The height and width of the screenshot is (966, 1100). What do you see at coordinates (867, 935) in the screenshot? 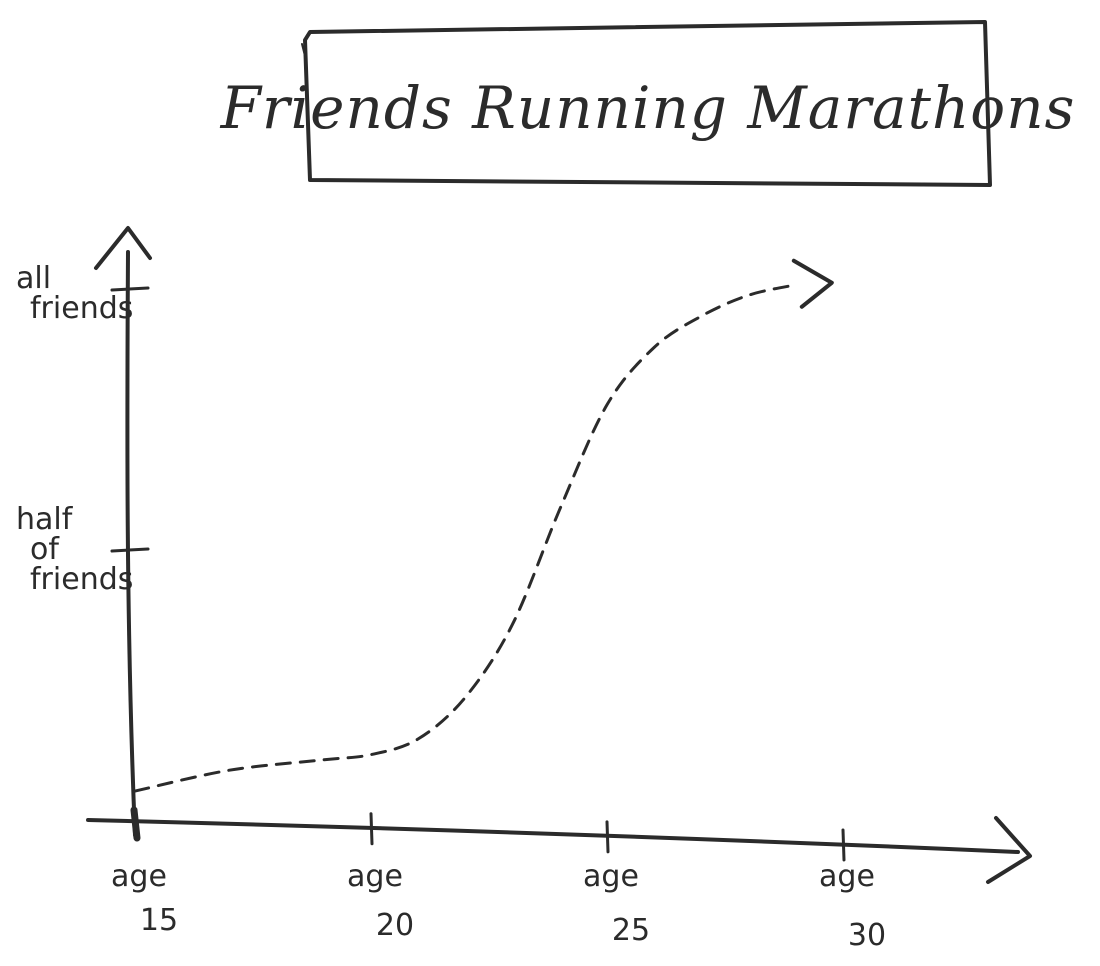
I see `x-tick-label-bottom: 30` at bounding box center [867, 935].